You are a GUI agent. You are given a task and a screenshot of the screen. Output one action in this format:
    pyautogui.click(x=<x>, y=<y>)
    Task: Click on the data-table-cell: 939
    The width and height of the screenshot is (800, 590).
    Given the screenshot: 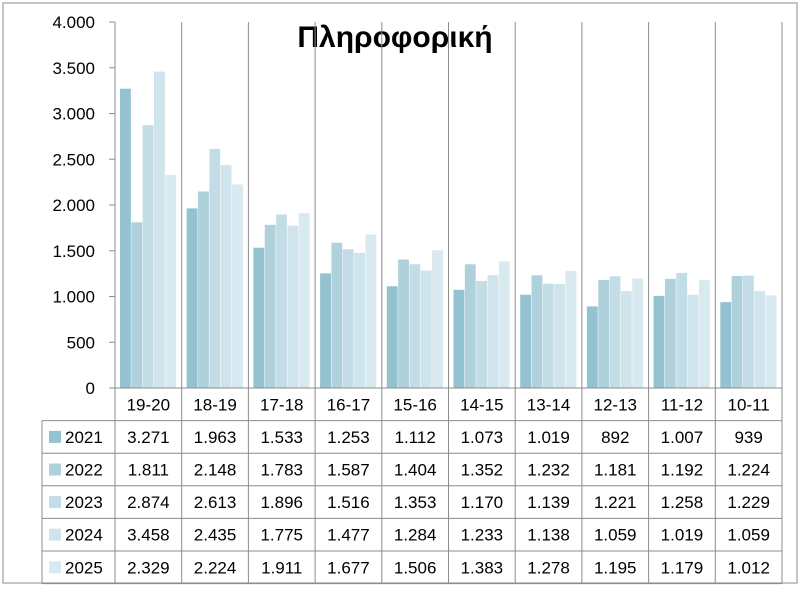 What is the action you would take?
    pyautogui.click(x=748, y=437)
    